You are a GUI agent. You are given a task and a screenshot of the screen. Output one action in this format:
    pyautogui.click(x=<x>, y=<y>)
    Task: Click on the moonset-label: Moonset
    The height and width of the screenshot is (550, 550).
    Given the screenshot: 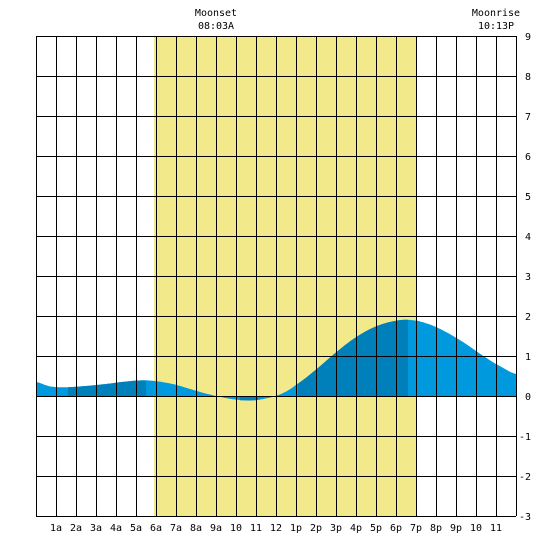 What is the action you would take?
    pyautogui.click(x=216, y=13)
    